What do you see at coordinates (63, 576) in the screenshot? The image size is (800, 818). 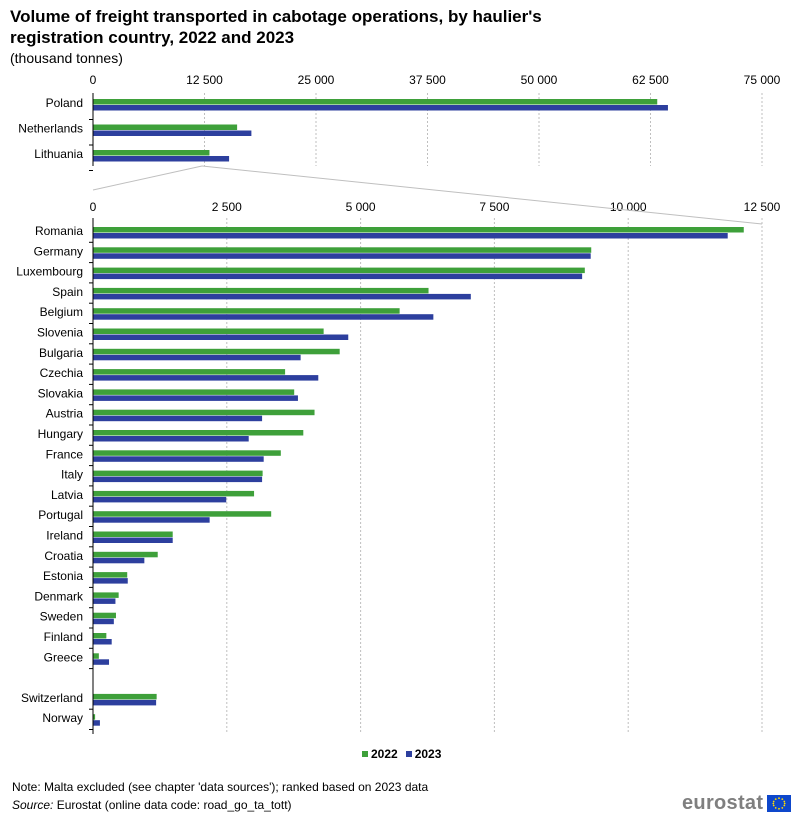 I see `main-category-label: Estonia` at bounding box center [63, 576].